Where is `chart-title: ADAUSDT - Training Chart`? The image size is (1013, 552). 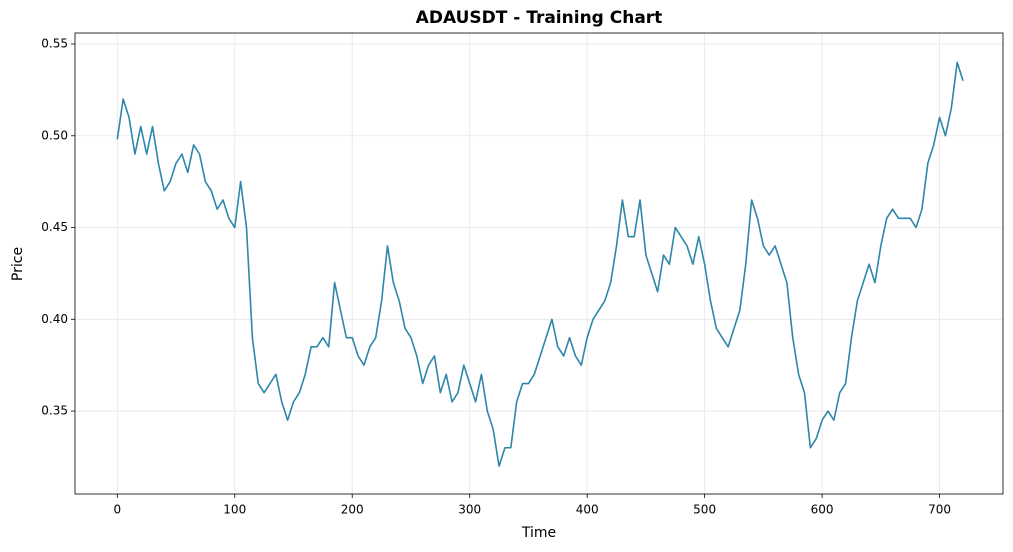 chart-title: ADAUSDT - Training Chart is located at coordinates (539, 18).